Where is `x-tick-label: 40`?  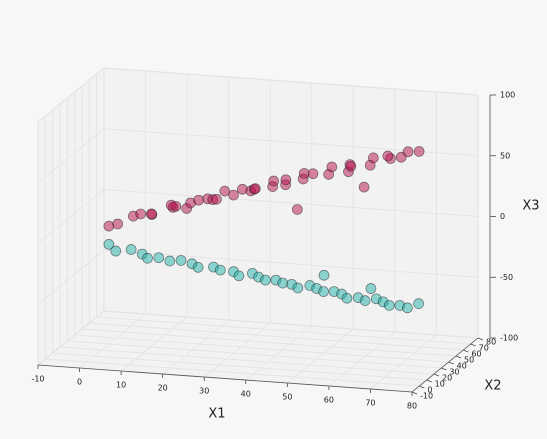 x-tick-label: 40 is located at coordinates (246, 394).